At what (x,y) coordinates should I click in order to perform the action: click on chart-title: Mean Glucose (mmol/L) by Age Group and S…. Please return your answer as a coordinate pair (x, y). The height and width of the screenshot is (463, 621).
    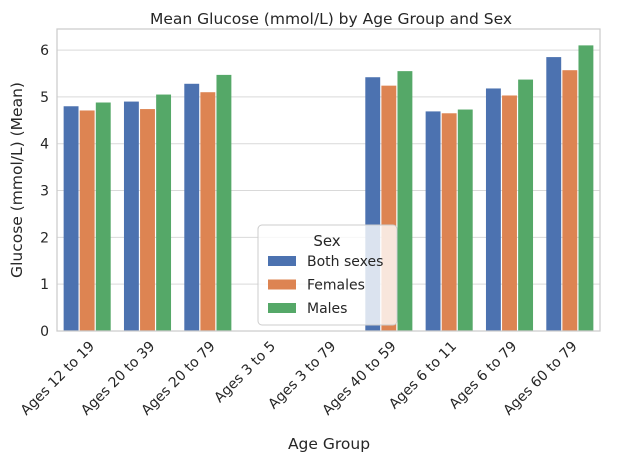
    Looking at the image, I should click on (331, 19).